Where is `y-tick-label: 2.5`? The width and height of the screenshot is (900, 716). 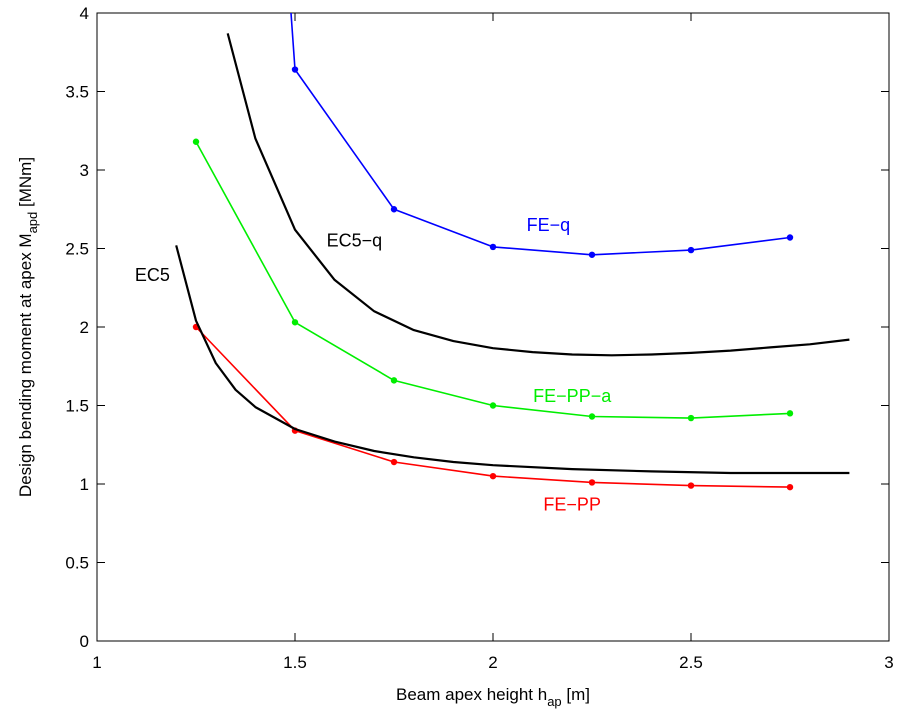
y-tick-label: 2.5 is located at coordinates (77, 249).